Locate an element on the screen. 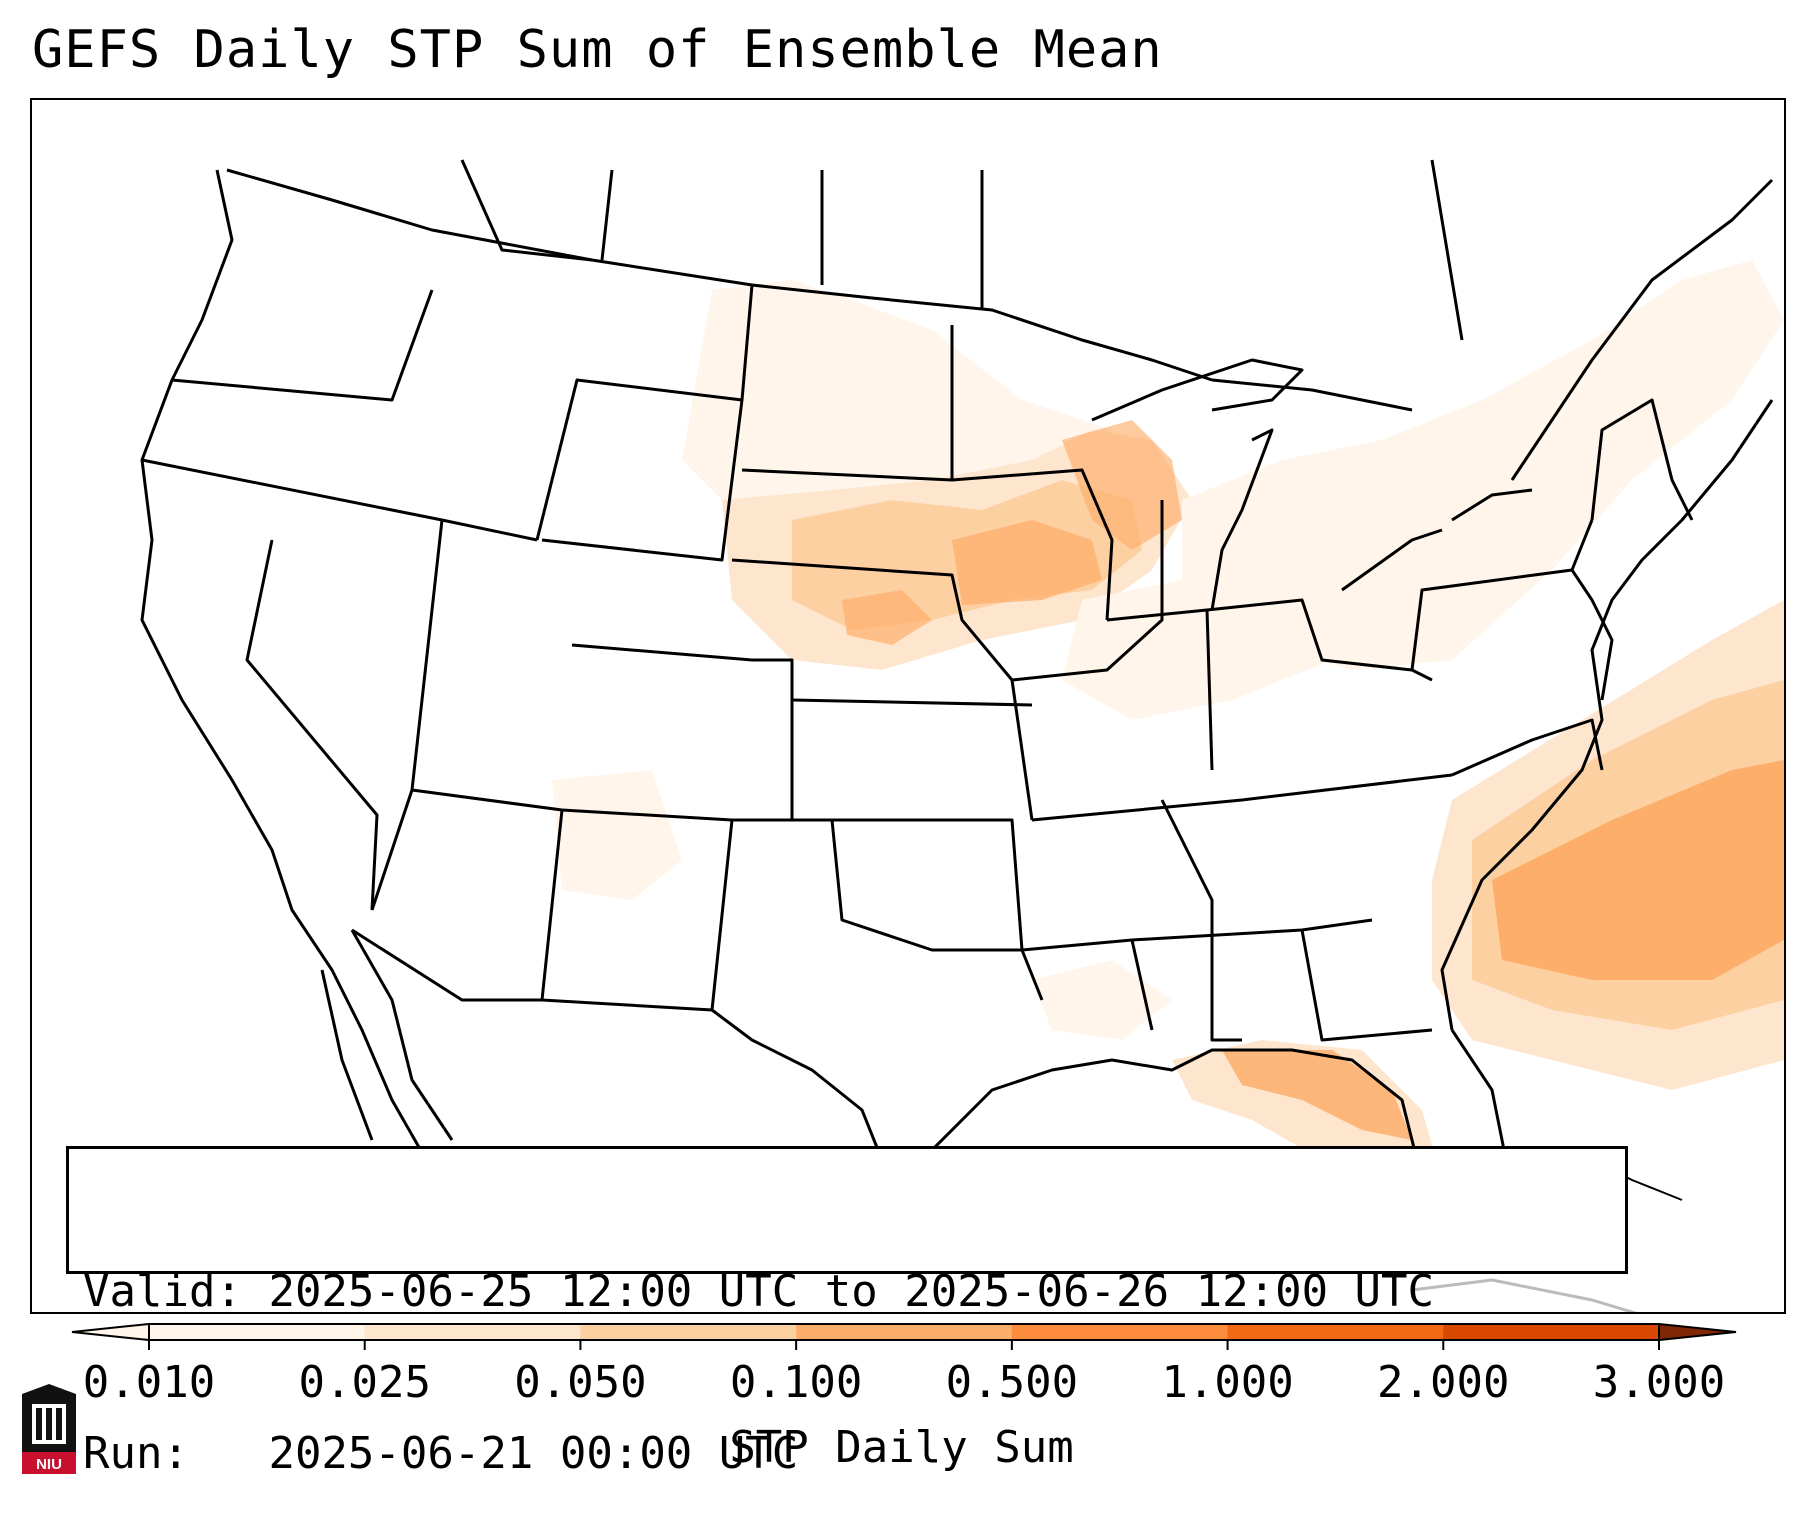 Image resolution: width=1803 pixels, height=1535 pixels. run-row: Run: 2025-06-21 00:00 UTC is located at coordinates (847, 1454).